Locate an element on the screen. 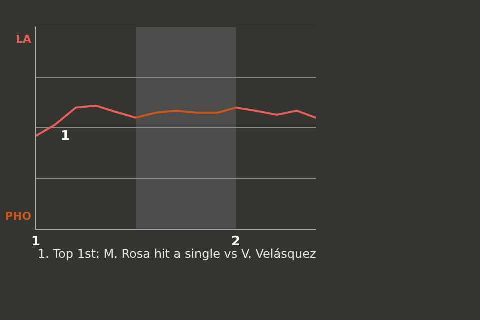  text: 1. Top 1st: M. Rosa hit a single vs V. Velásquez is located at coordinates (177, 254).